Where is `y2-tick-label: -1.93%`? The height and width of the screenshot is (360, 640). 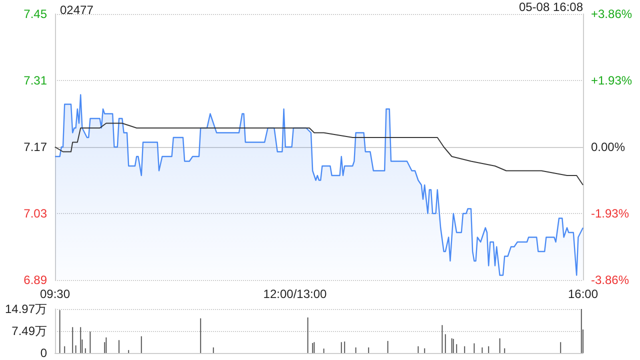 y2-tick-label: -1.93% is located at coordinates (610, 213).